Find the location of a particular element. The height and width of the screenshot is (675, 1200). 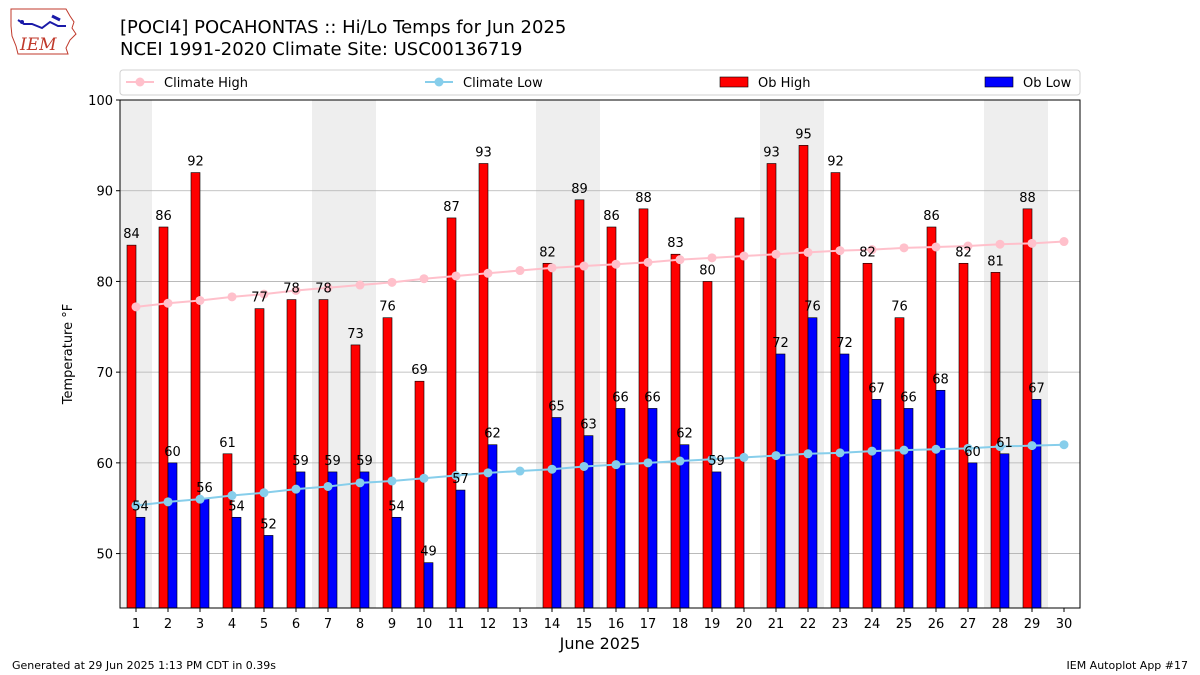

x-tick-label: 21 is located at coordinates (776, 624).